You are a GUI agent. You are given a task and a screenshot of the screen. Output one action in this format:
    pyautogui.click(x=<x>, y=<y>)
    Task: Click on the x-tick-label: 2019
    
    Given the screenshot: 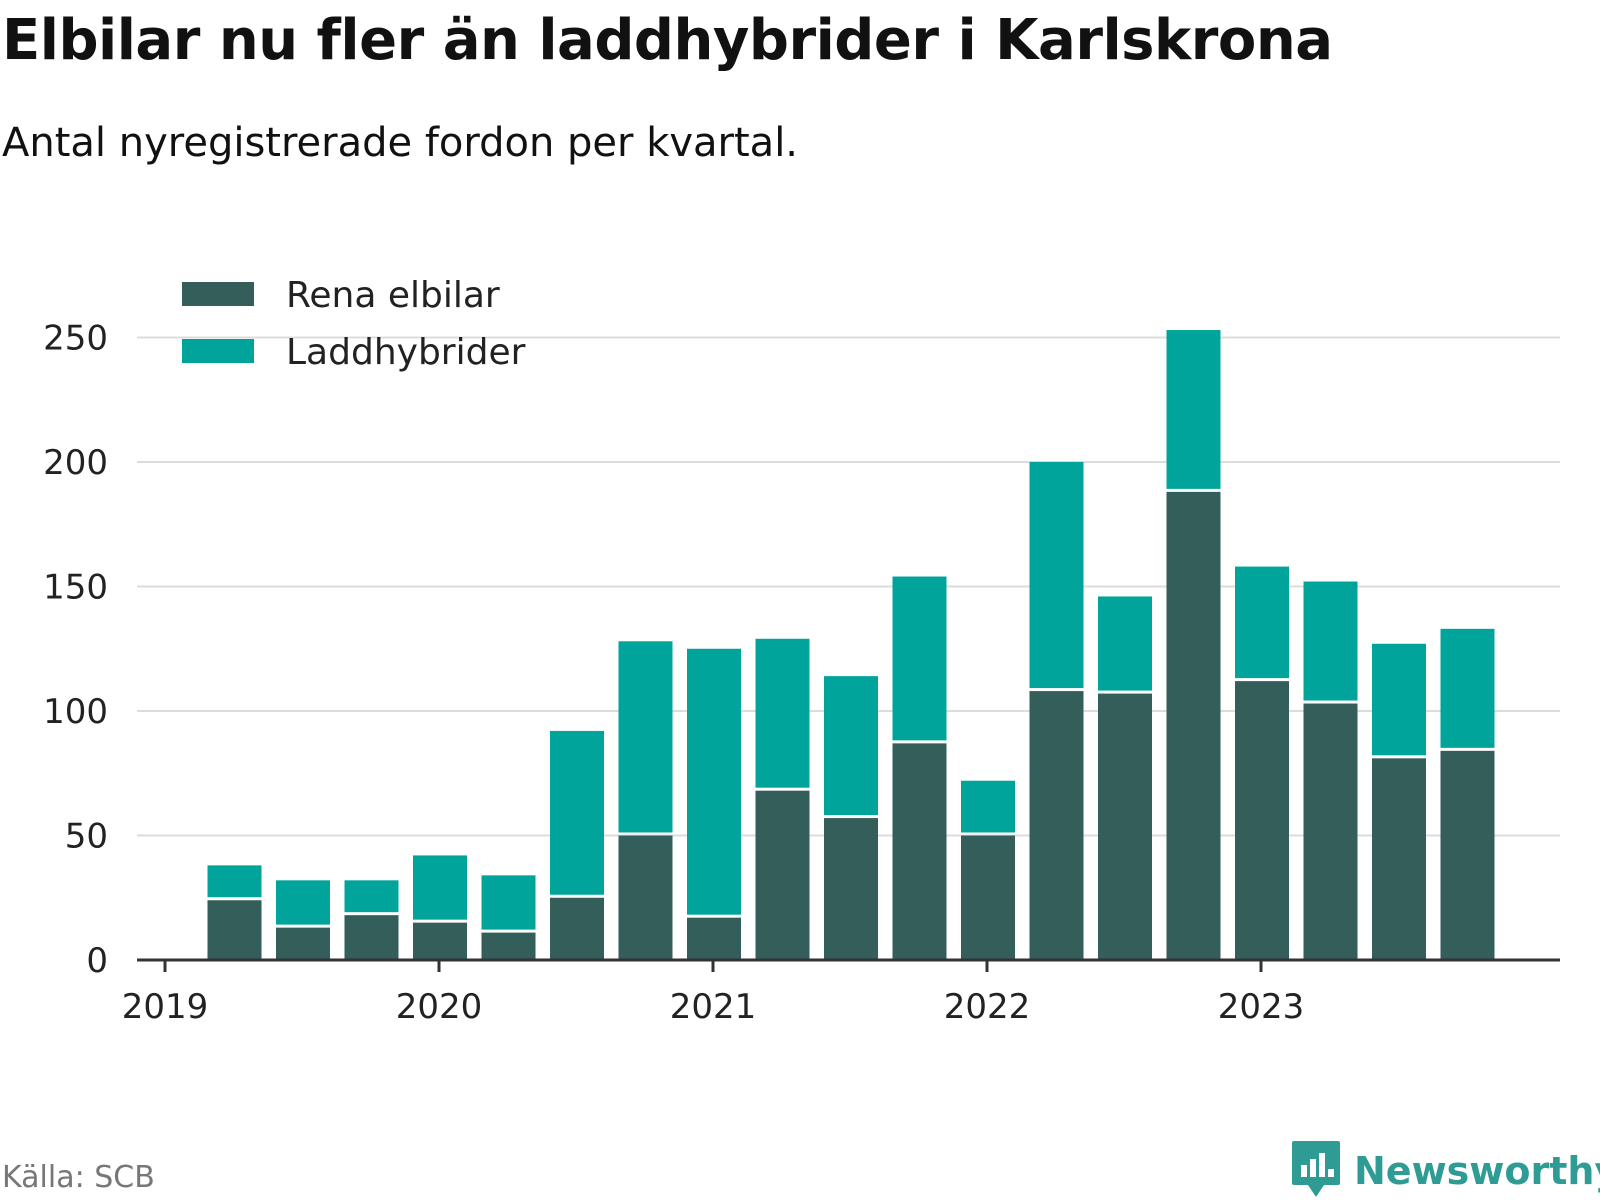 What is the action you would take?
    pyautogui.click(x=165, y=1007)
    